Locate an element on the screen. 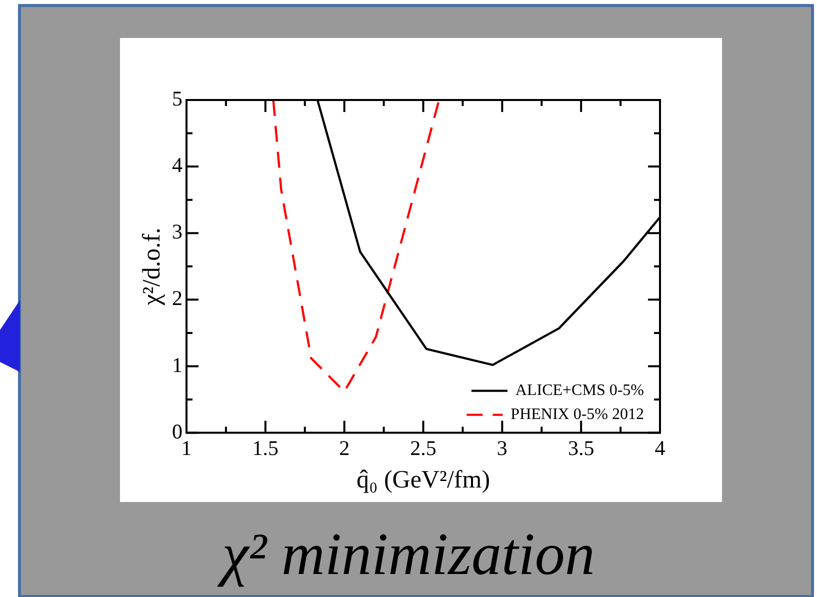 Image resolution: width=817 pixels, height=597 pixels. legend-label: PHENIX 0-5% 2012 is located at coordinates (577, 415).